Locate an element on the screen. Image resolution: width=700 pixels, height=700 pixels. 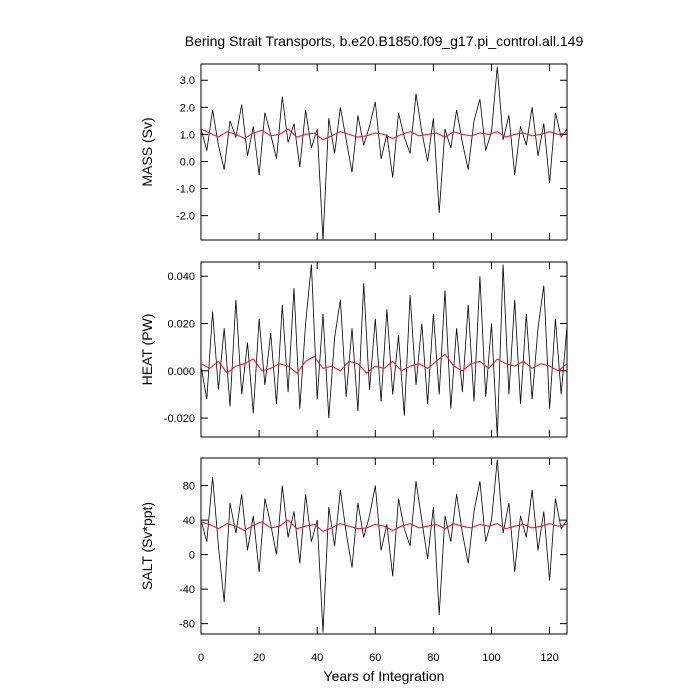
mass-panel-frame is located at coordinates (384, 152).